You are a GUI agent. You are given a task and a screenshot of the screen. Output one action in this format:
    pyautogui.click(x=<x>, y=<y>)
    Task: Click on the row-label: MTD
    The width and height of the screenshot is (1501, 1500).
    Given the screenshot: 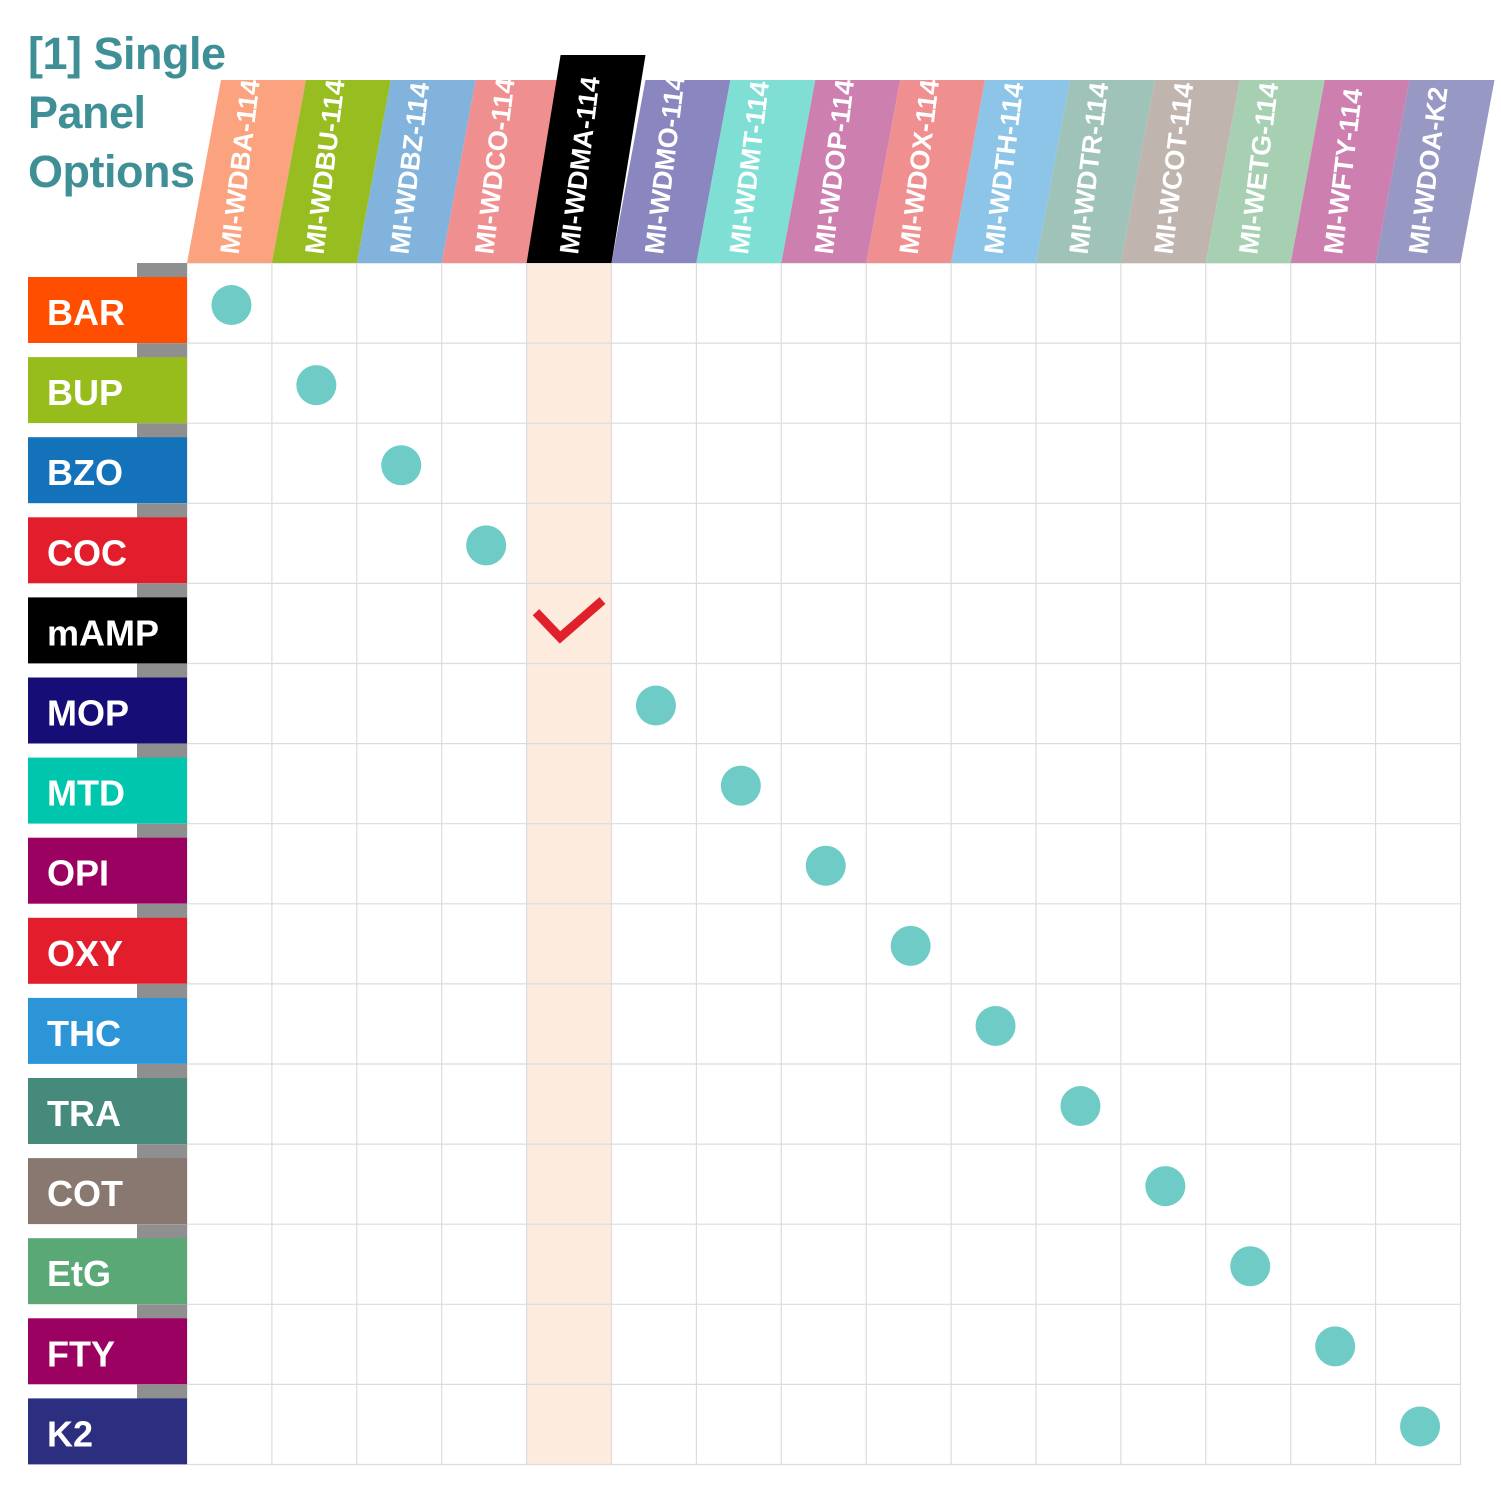 What is the action you would take?
    pyautogui.click(x=86, y=793)
    